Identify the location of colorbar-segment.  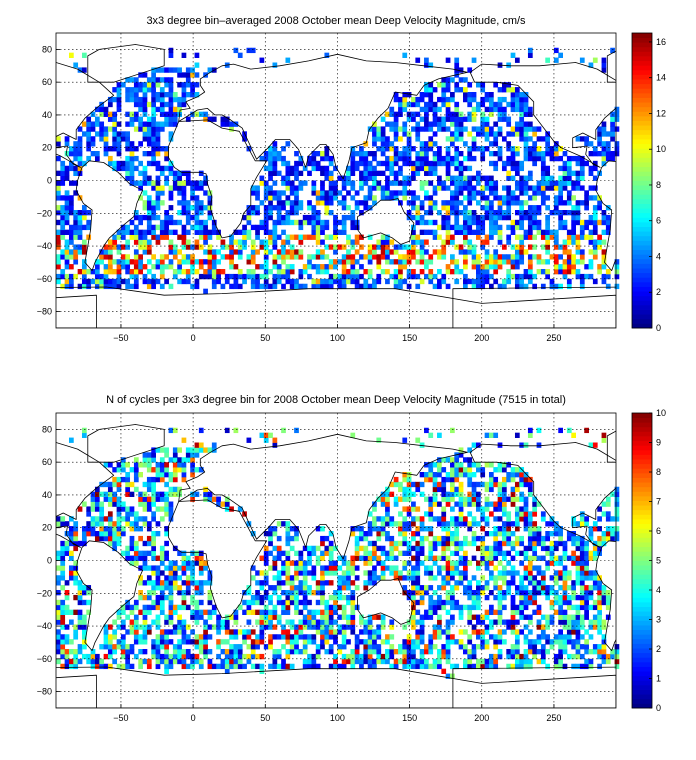
(642, 317).